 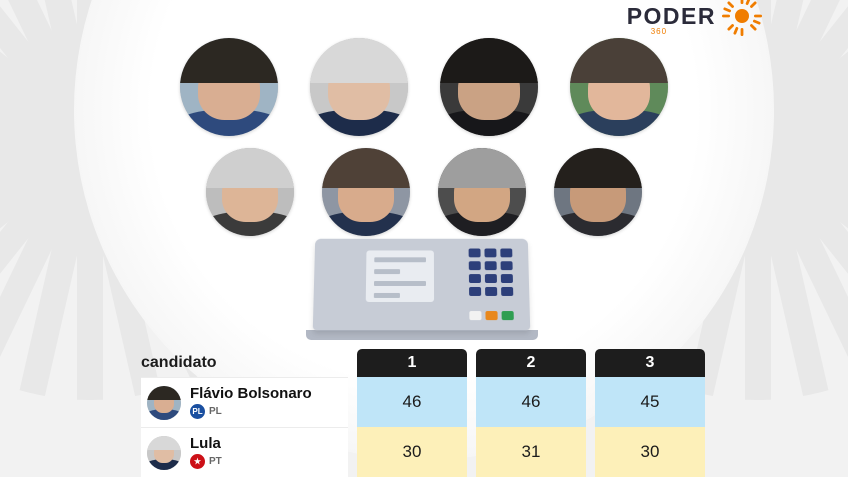 What do you see at coordinates (400, 276) in the screenshot?
I see `voting-machine-screen` at bounding box center [400, 276].